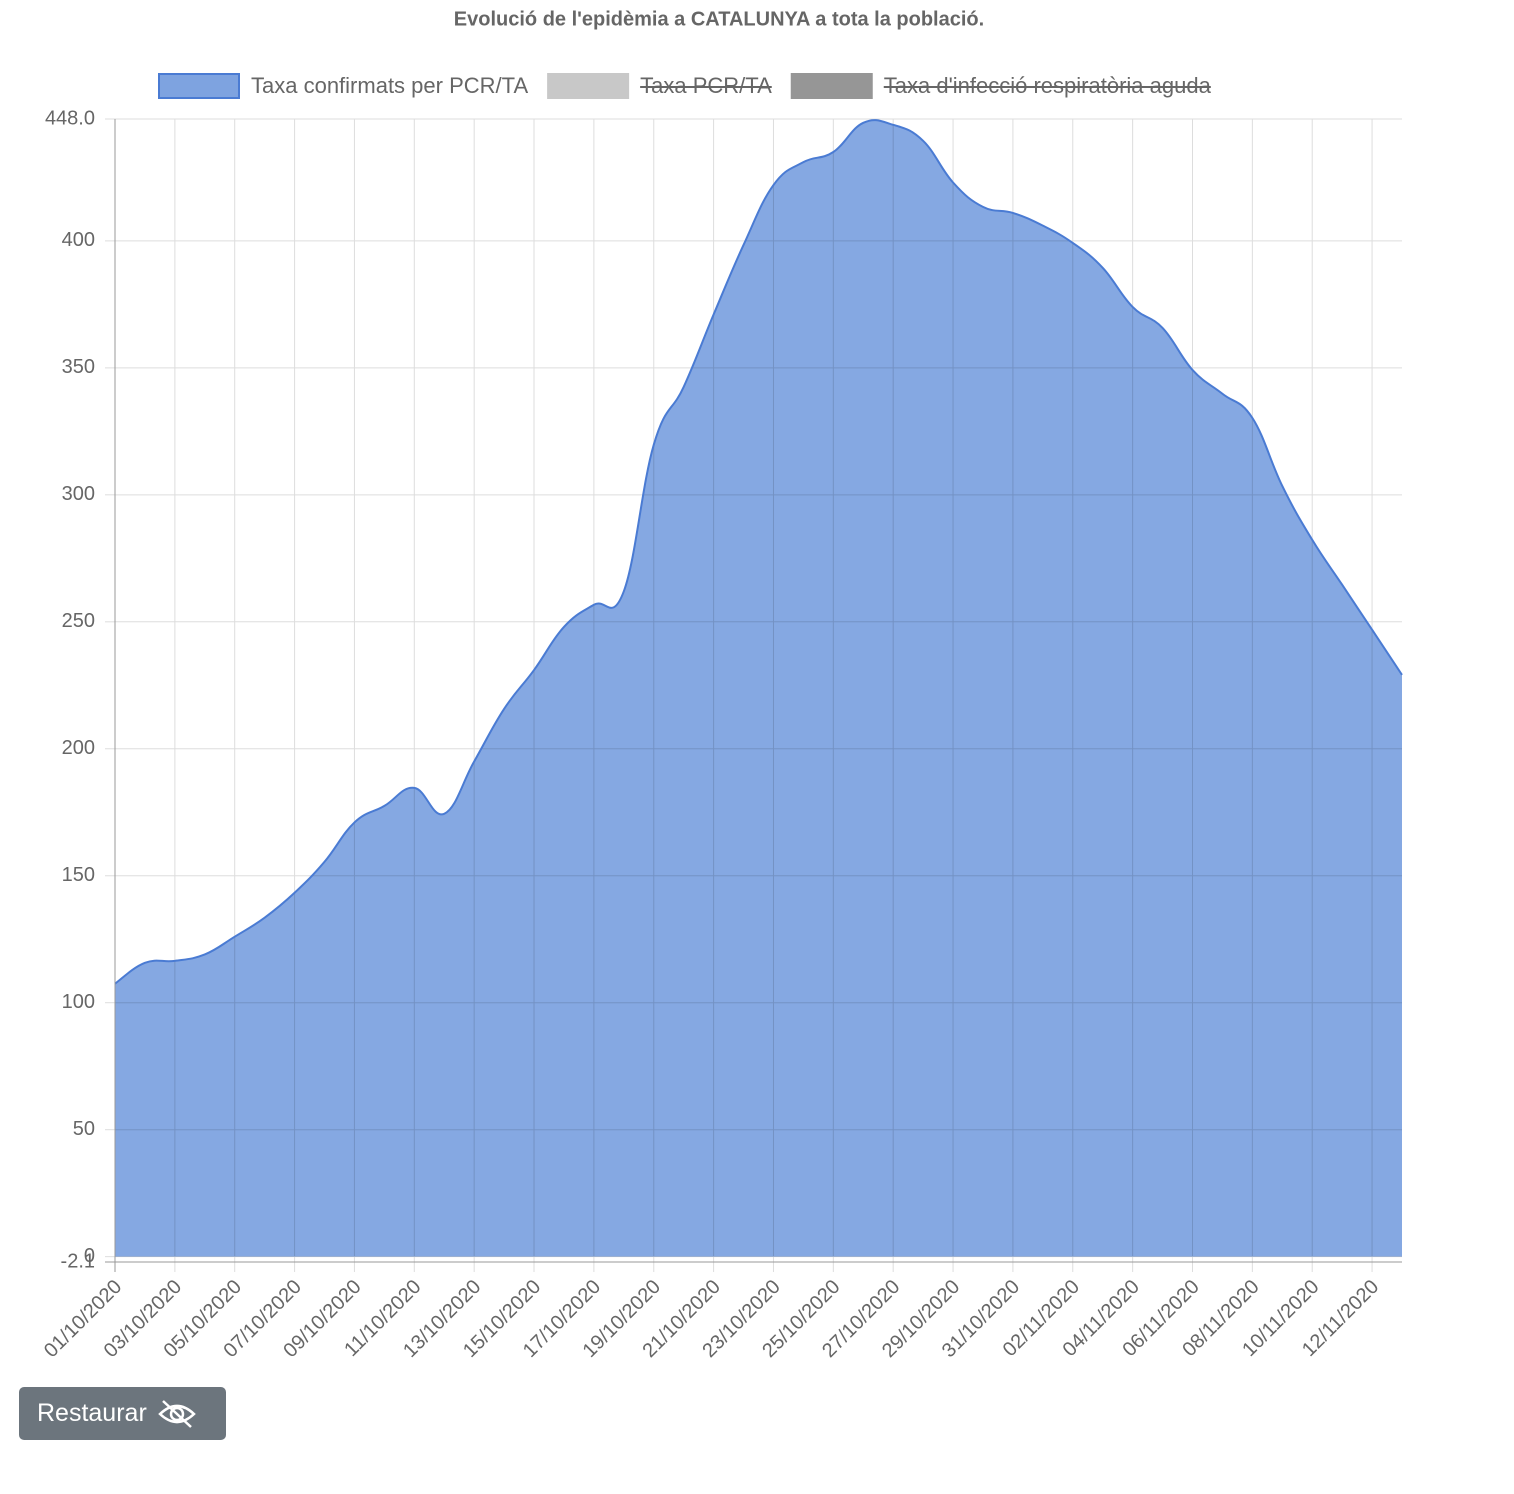 The image size is (1514, 1494). I want to click on y-tick-label: 350, so click(78, 367).